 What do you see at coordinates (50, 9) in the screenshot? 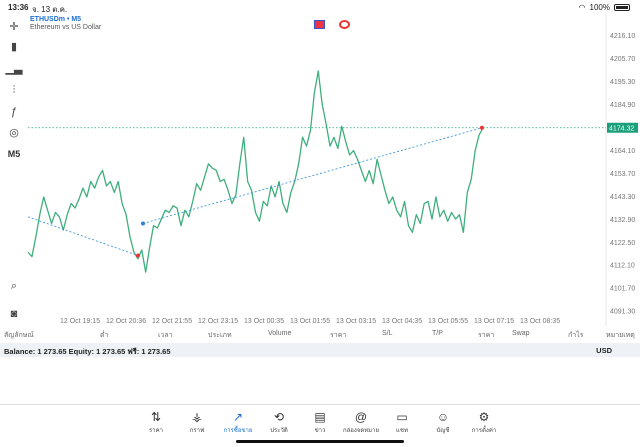
I see `status-date: จ. 13 ต.ค.` at bounding box center [50, 9].